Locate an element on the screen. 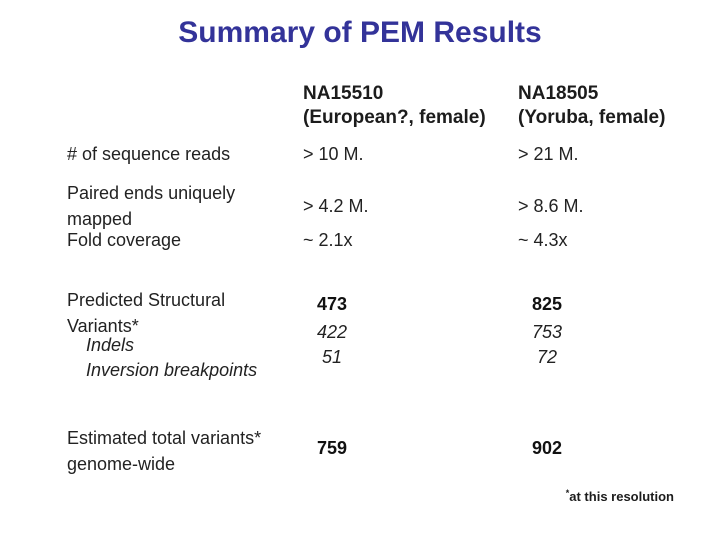 This screenshot has height=540, width=720. row-label-line: genome-wide is located at coordinates (121, 464).